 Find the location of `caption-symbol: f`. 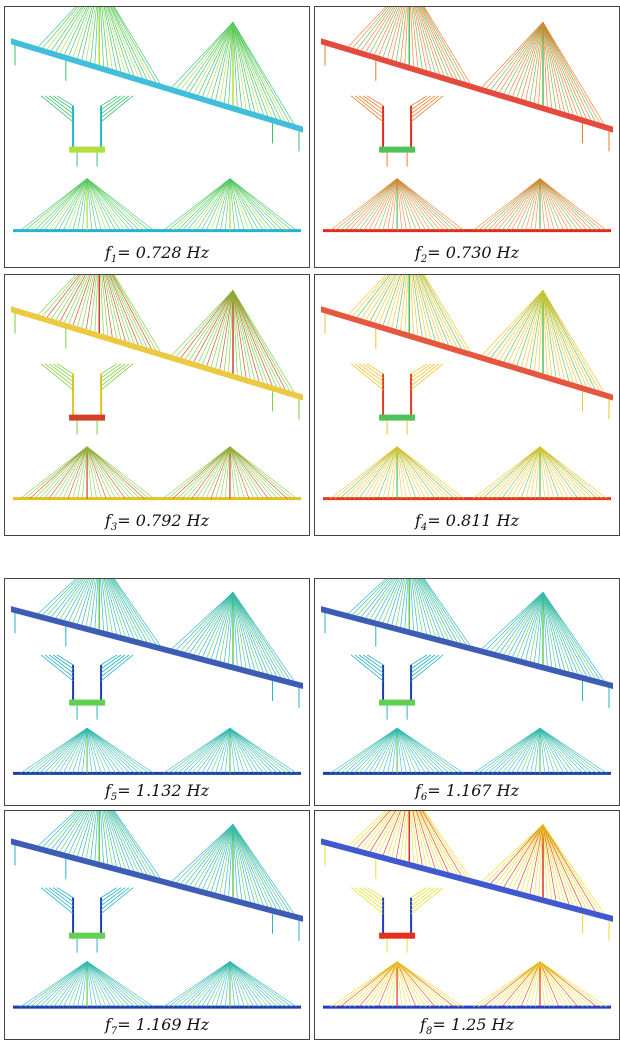

caption-symbol: f is located at coordinates (423, 1024).